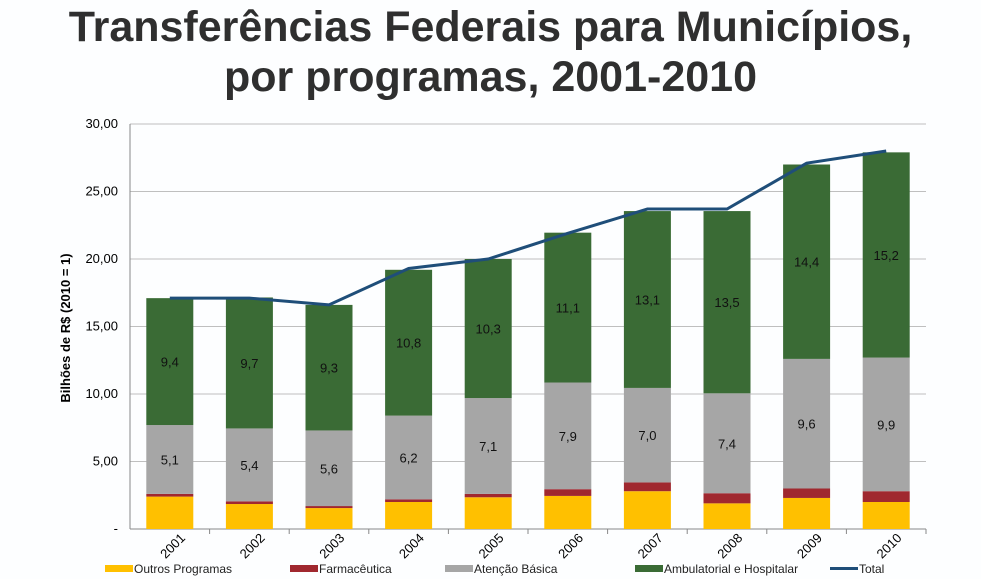  I want to click on data-label: 9,9, so click(886, 424).